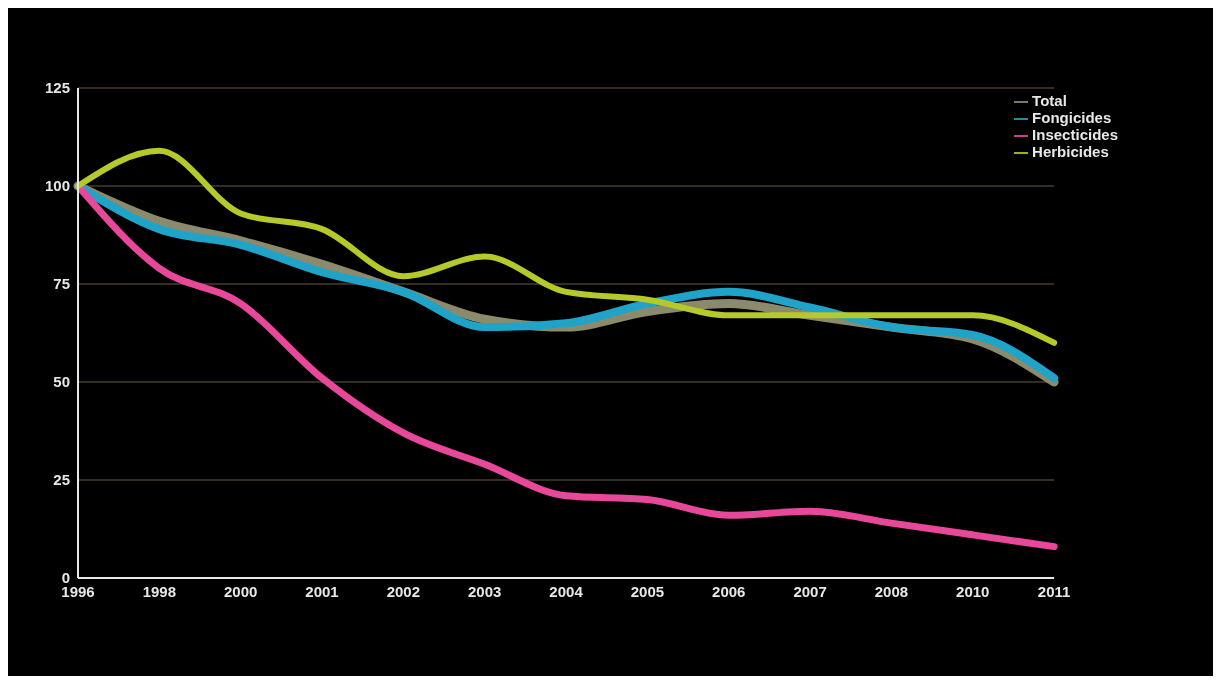 The height and width of the screenshot is (684, 1221). Describe the element at coordinates (61, 284) in the screenshot. I see `y-tick-label: 75` at that location.